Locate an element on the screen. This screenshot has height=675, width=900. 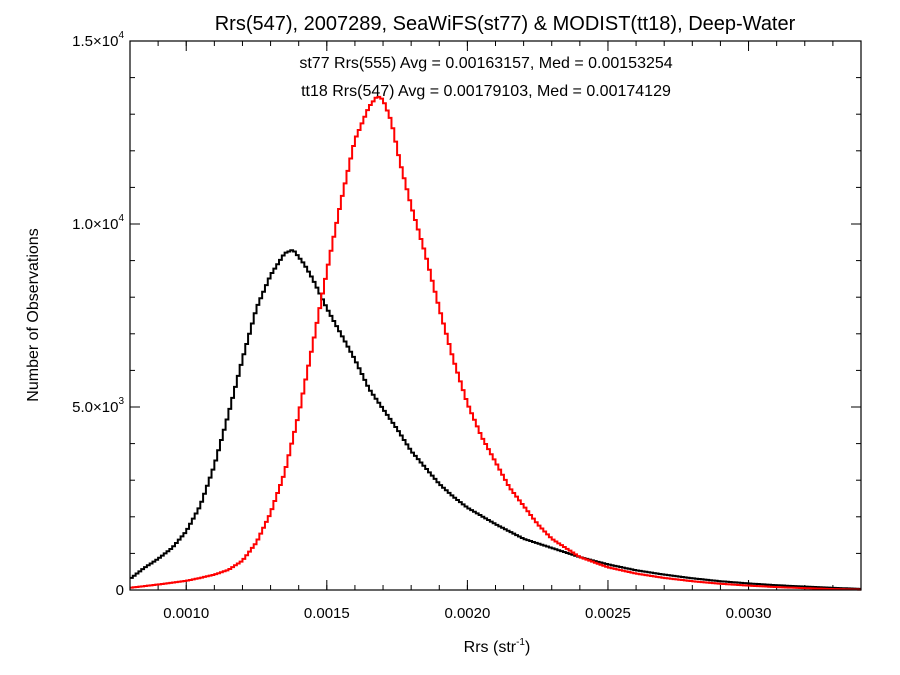
x-tick-label: 0.0010 is located at coordinates (186, 613).